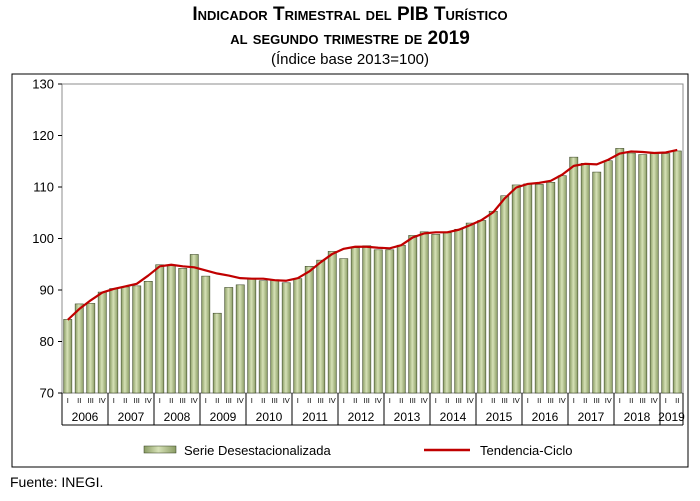  I want to click on bar-2013-I, so click(390, 321).